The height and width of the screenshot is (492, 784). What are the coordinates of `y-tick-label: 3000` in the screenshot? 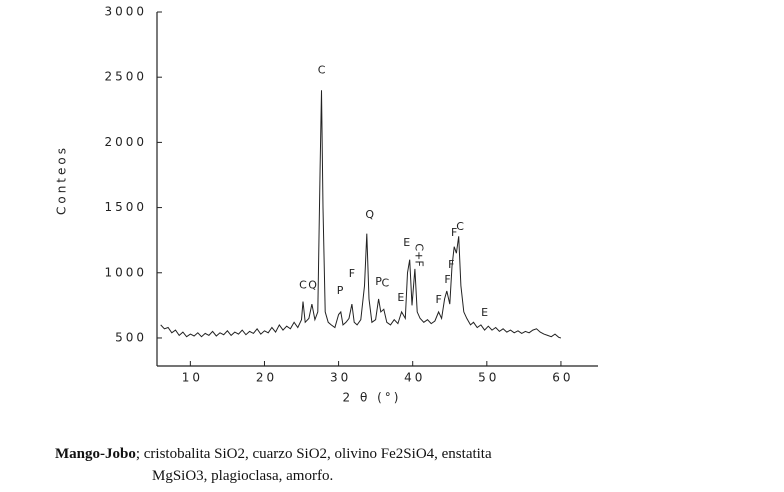 It's located at (125, 12).